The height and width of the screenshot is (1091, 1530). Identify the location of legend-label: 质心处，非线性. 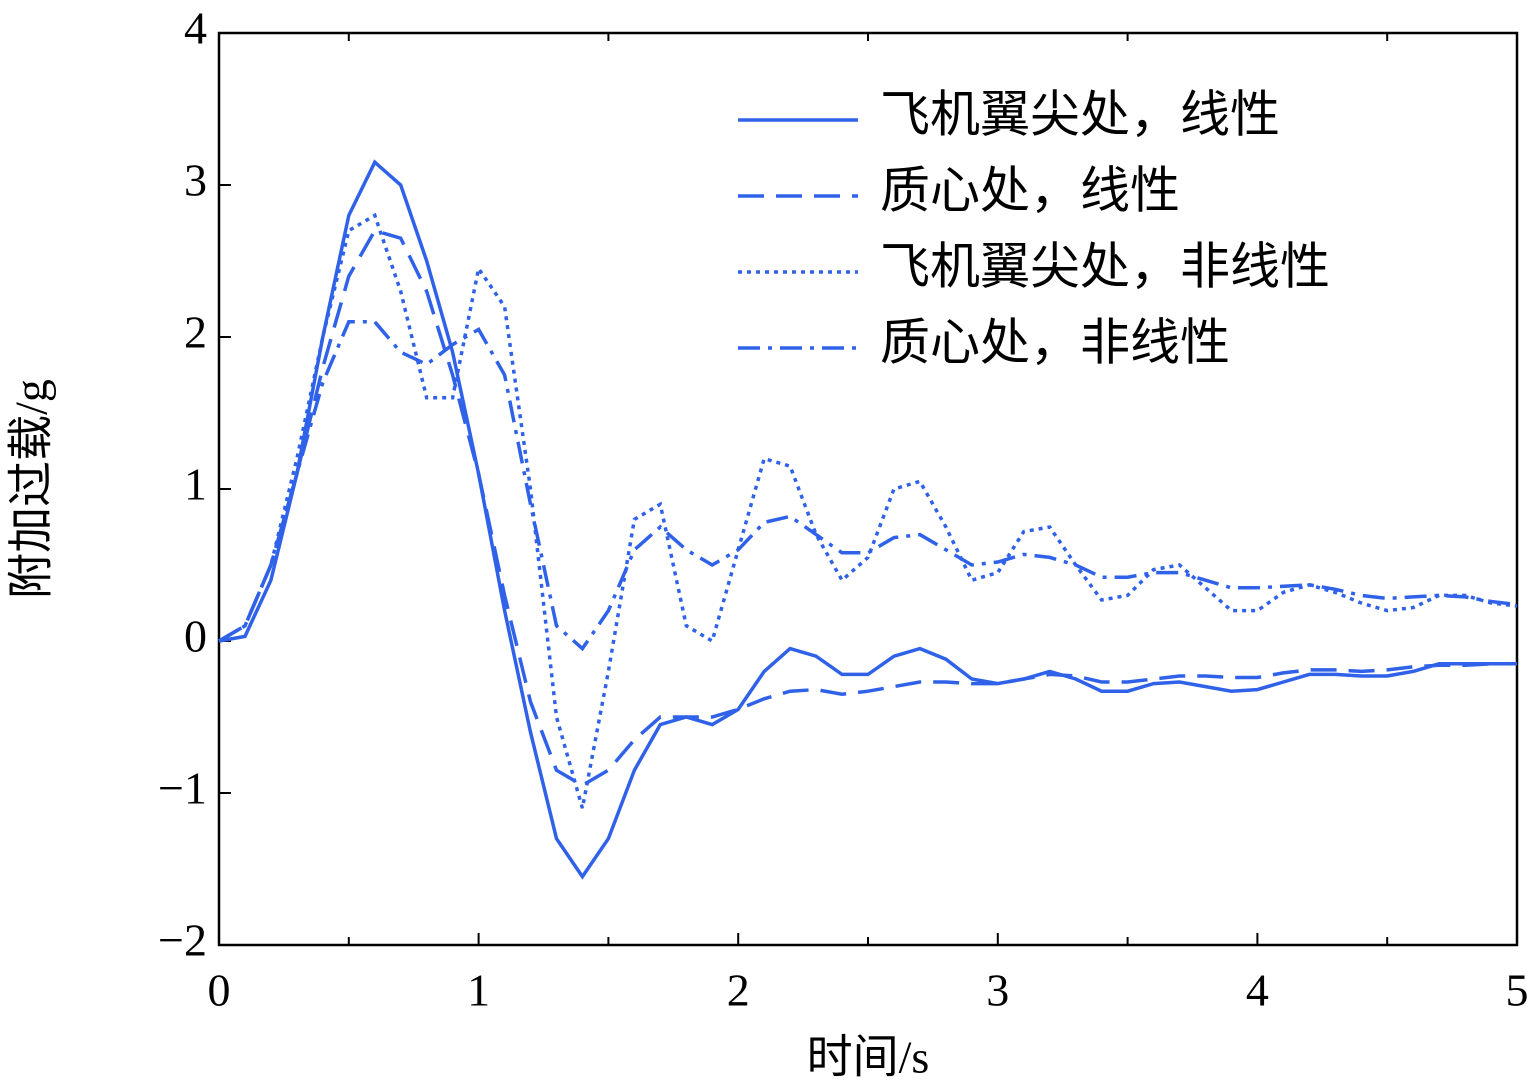
(1055, 342).